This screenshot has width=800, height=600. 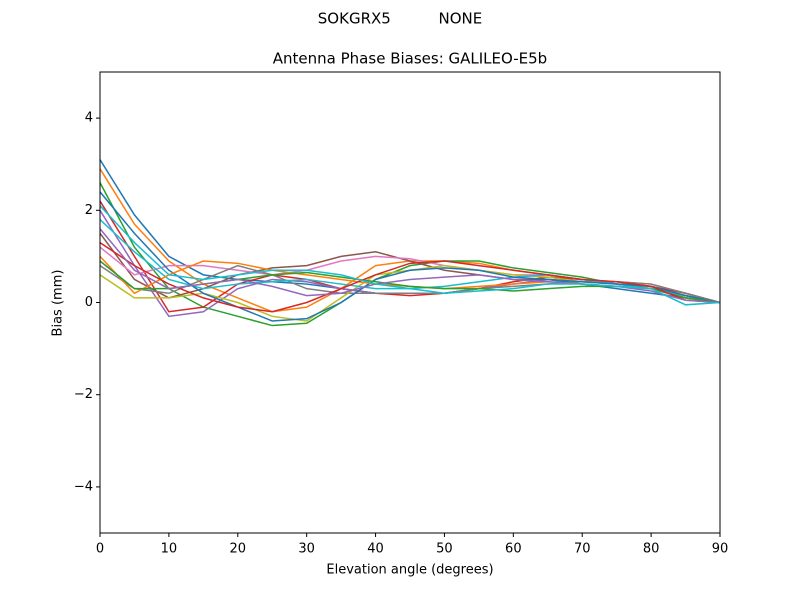 What do you see at coordinates (444, 549) in the screenshot?
I see `x-tick-label: 50` at bounding box center [444, 549].